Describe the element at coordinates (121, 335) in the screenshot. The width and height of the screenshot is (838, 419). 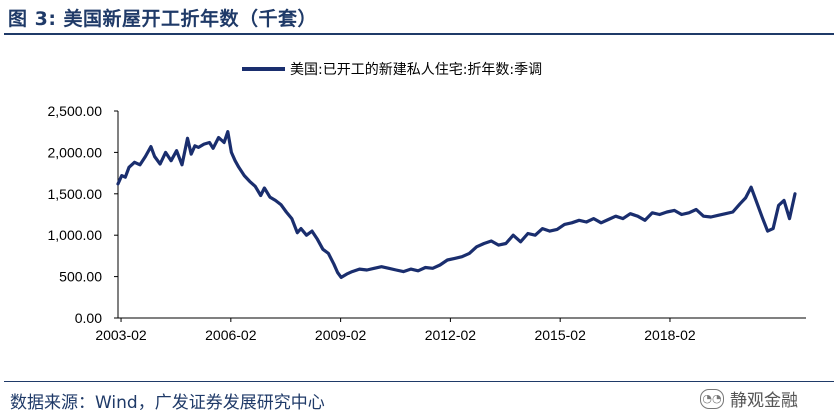
I see `x-tick-label: 2003-02` at that location.